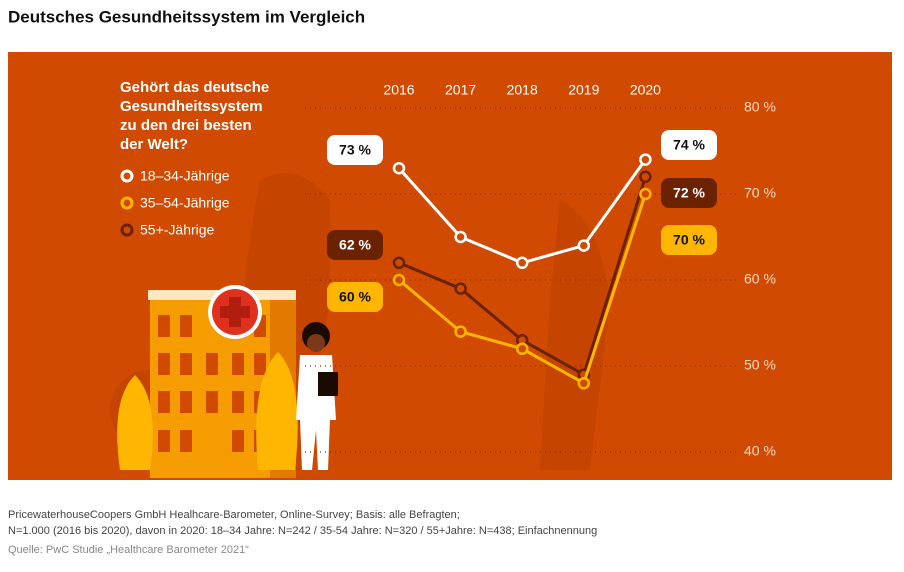  I want to click on value-label: 70 %, so click(689, 240).